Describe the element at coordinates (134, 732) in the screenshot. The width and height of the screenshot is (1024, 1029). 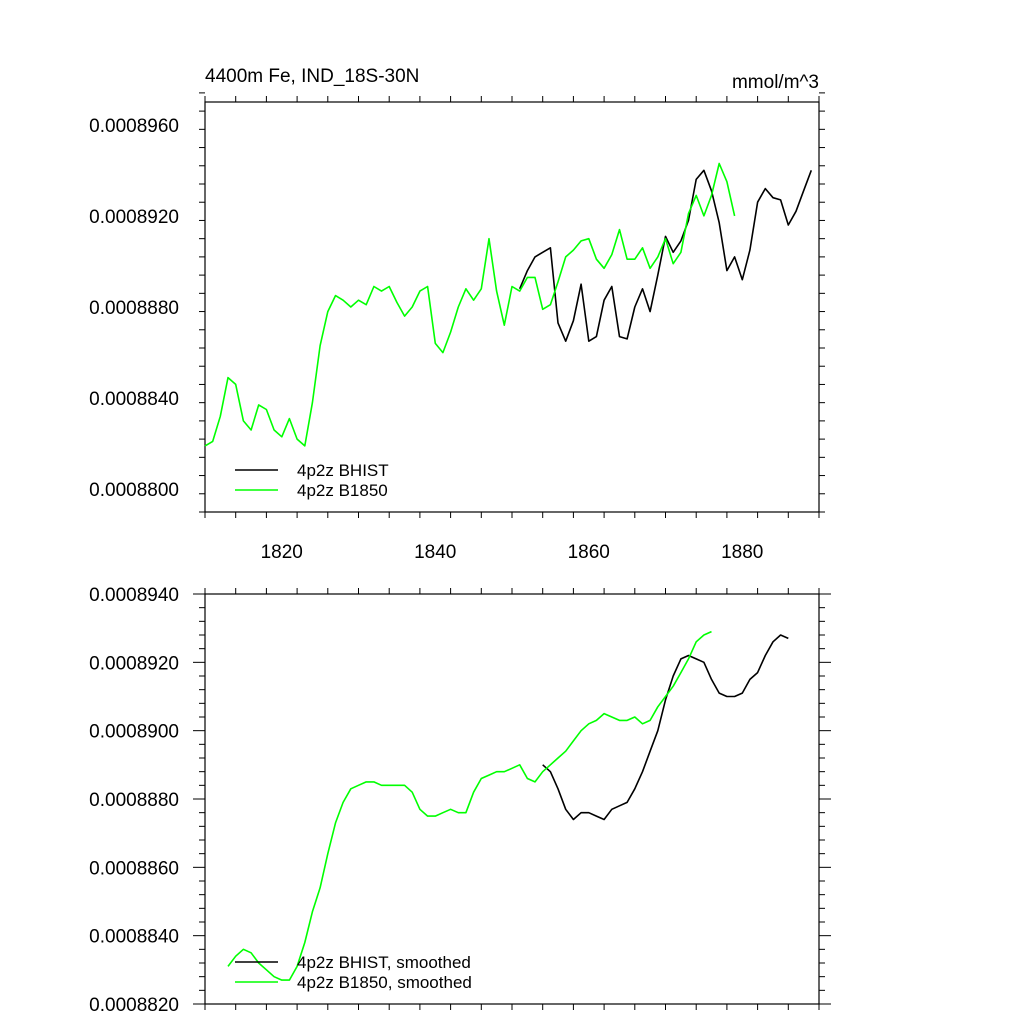
I see `y-tick-label: 0.0008900` at that location.